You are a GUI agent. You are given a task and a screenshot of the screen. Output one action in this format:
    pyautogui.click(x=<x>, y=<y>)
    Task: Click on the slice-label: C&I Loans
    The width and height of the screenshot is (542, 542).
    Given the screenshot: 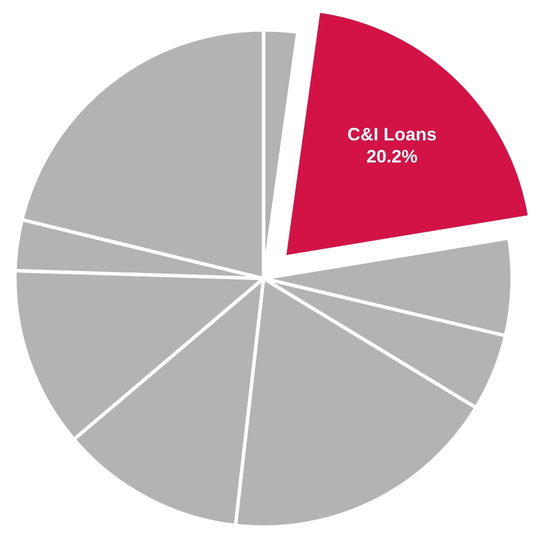 What is the action you would take?
    pyautogui.click(x=392, y=134)
    